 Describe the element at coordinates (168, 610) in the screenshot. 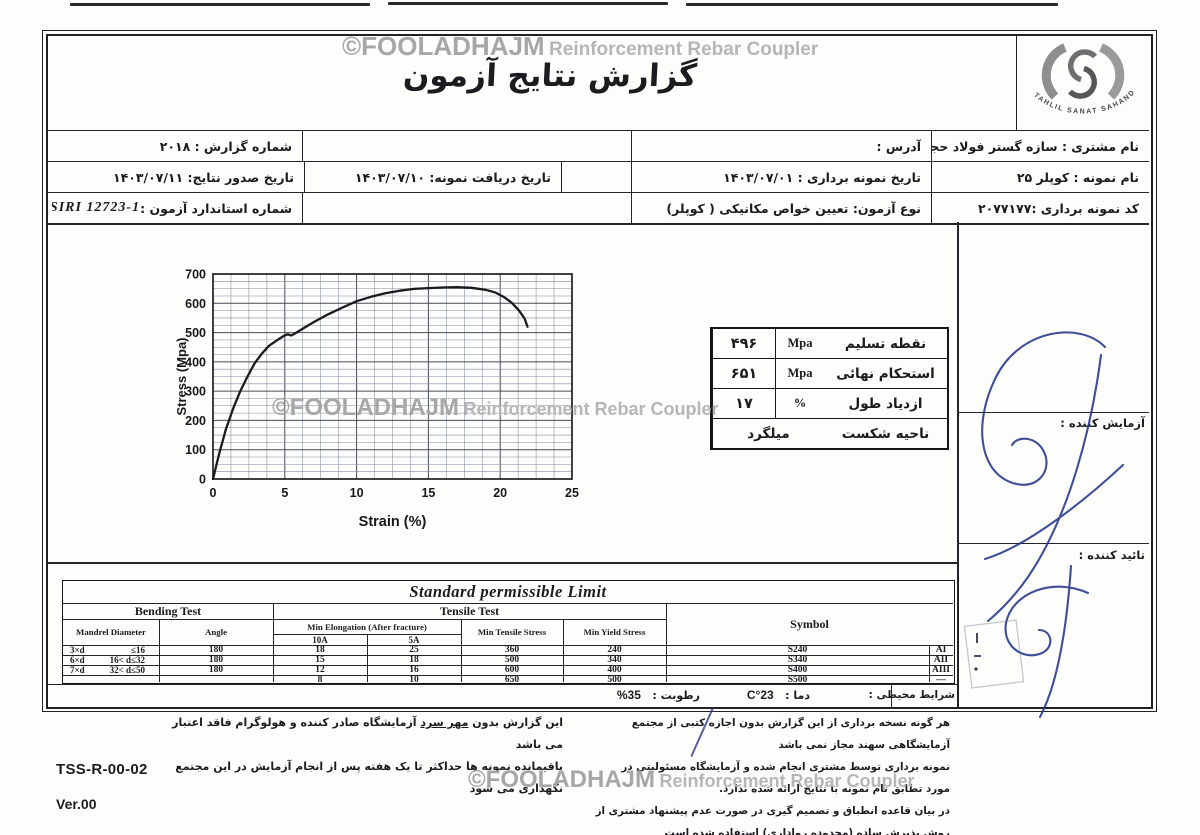

I see `bending-test-header: Bending Test` at that location.